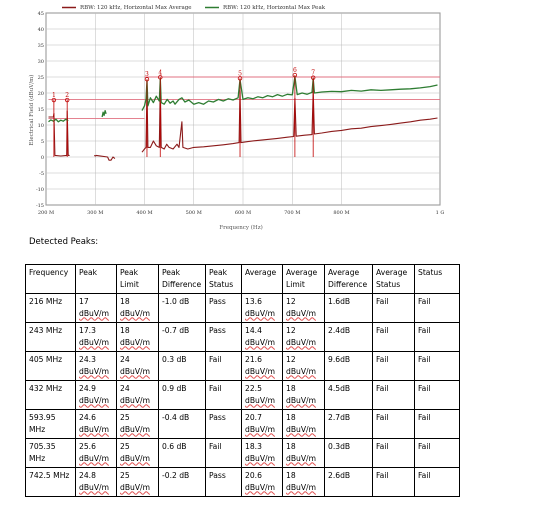 This screenshot has width=533, height=506. What do you see at coordinates (292, 213) in the screenshot?
I see `x-tick-label: 700 M` at bounding box center [292, 213].